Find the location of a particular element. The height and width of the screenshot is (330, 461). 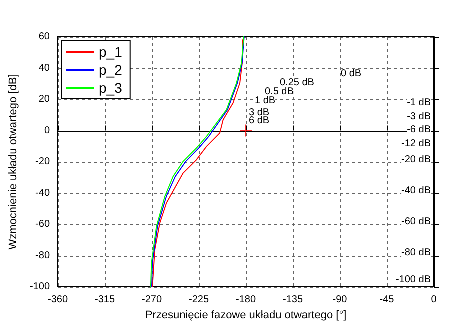

annotation: 1 dB is located at coordinates (265, 101).